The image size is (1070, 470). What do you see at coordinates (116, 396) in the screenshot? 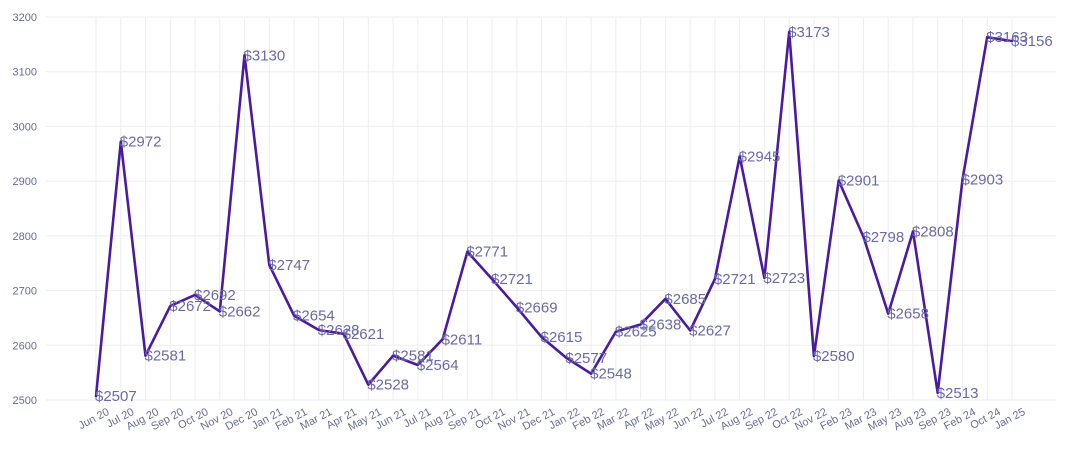
I see `data-label: $2507` at bounding box center [116, 396].